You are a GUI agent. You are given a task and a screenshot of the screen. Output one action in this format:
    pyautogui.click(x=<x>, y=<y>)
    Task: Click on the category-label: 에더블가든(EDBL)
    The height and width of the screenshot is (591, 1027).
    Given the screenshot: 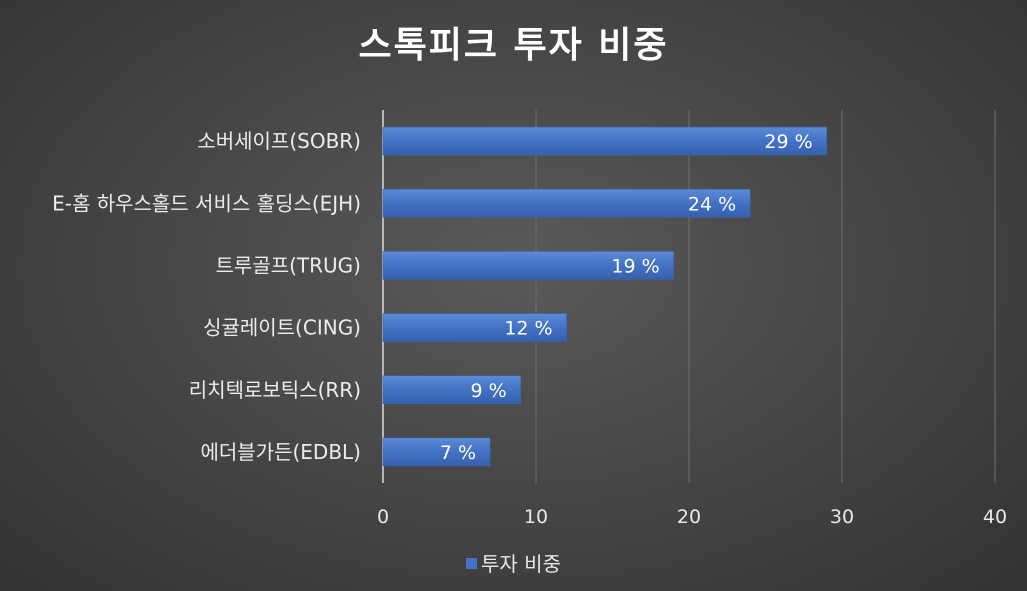 What is the action you would take?
    pyautogui.click(x=280, y=452)
    